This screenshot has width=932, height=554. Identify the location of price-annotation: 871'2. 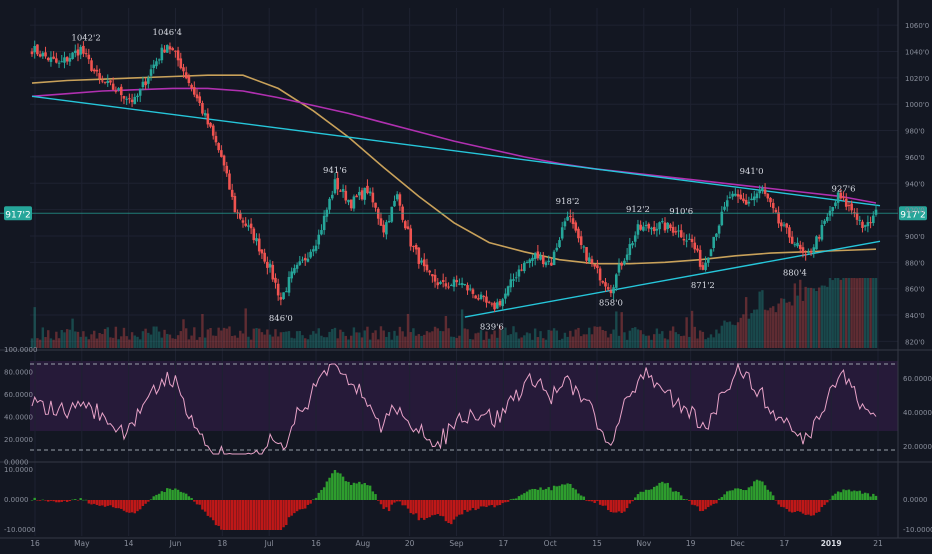
(703, 286).